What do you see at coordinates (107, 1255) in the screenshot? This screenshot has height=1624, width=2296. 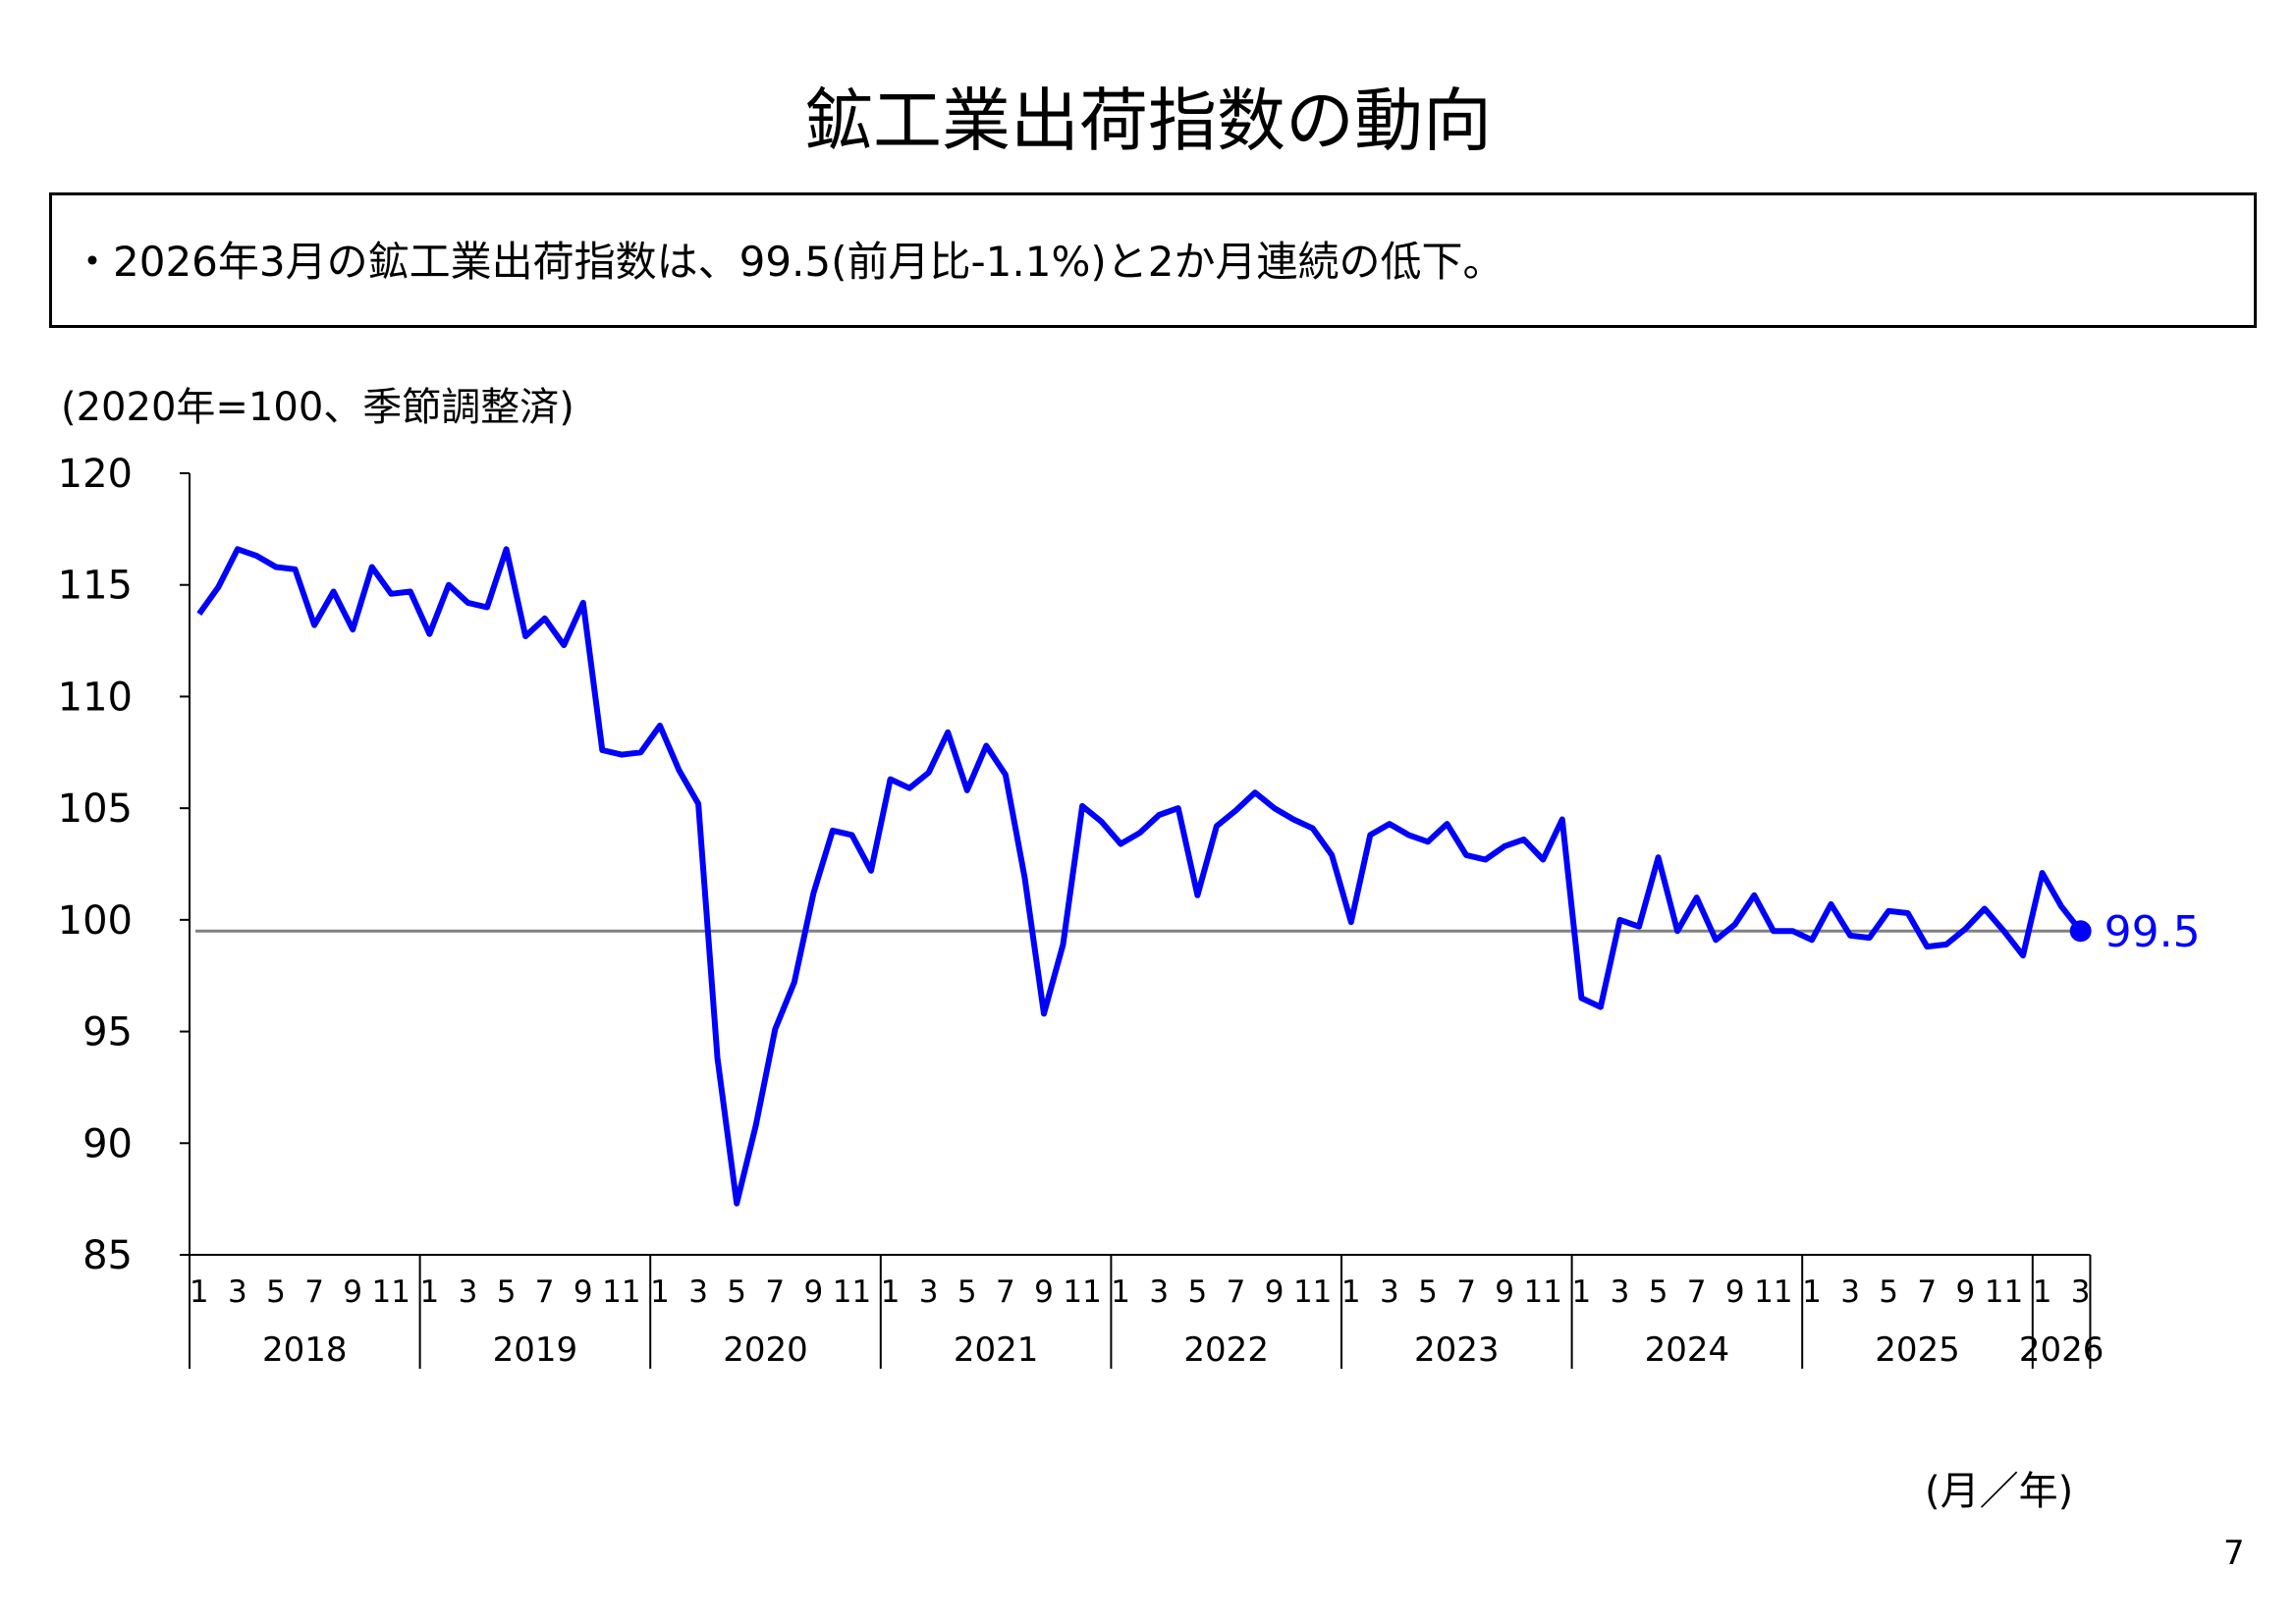 I see `y-tick-label: 85` at bounding box center [107, 1255].